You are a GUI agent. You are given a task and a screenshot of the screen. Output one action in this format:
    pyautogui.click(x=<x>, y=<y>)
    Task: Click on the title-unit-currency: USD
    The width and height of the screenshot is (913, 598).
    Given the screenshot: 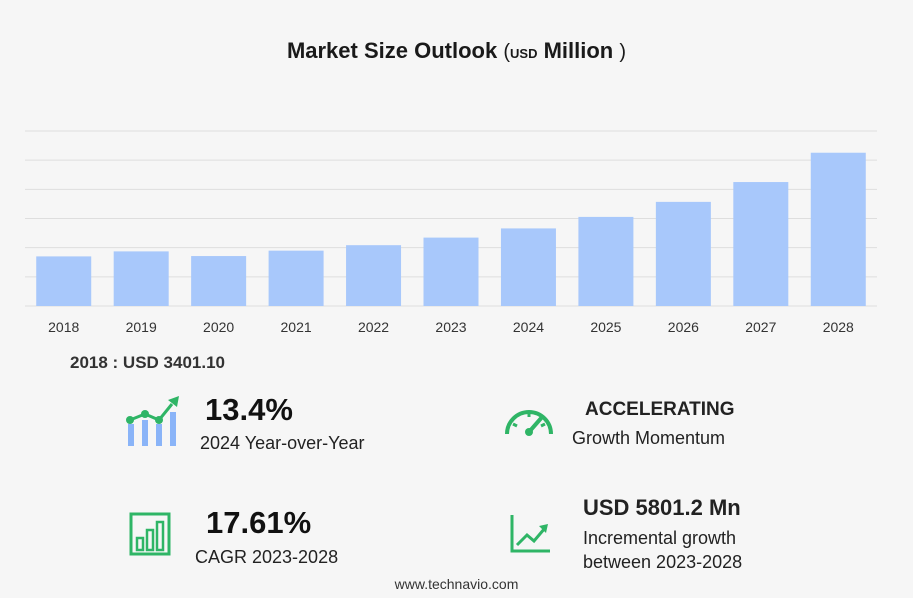 What is the action you would take?
    pyautogui.click(x=524, y=53)
    